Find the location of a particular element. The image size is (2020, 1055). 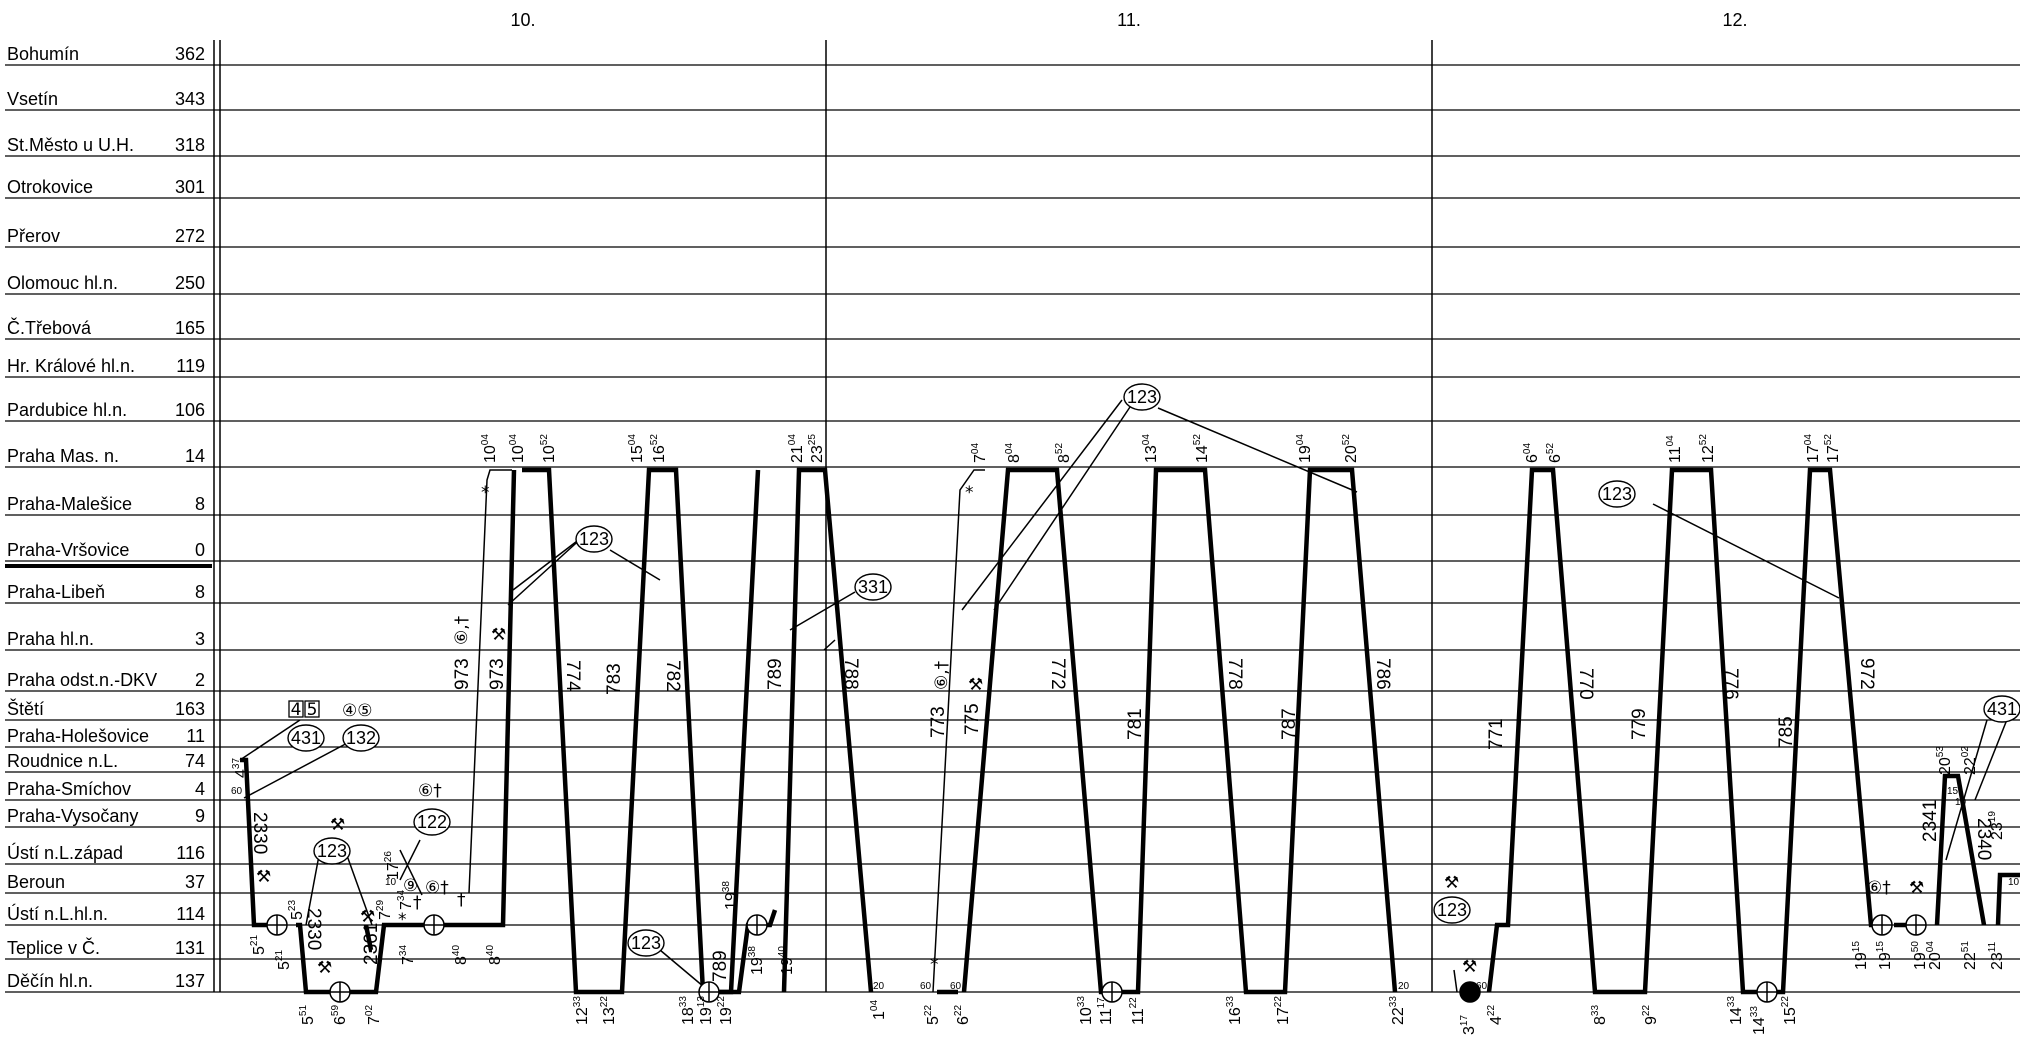

time-label: 833 is located at coordinates (1599, 1015).